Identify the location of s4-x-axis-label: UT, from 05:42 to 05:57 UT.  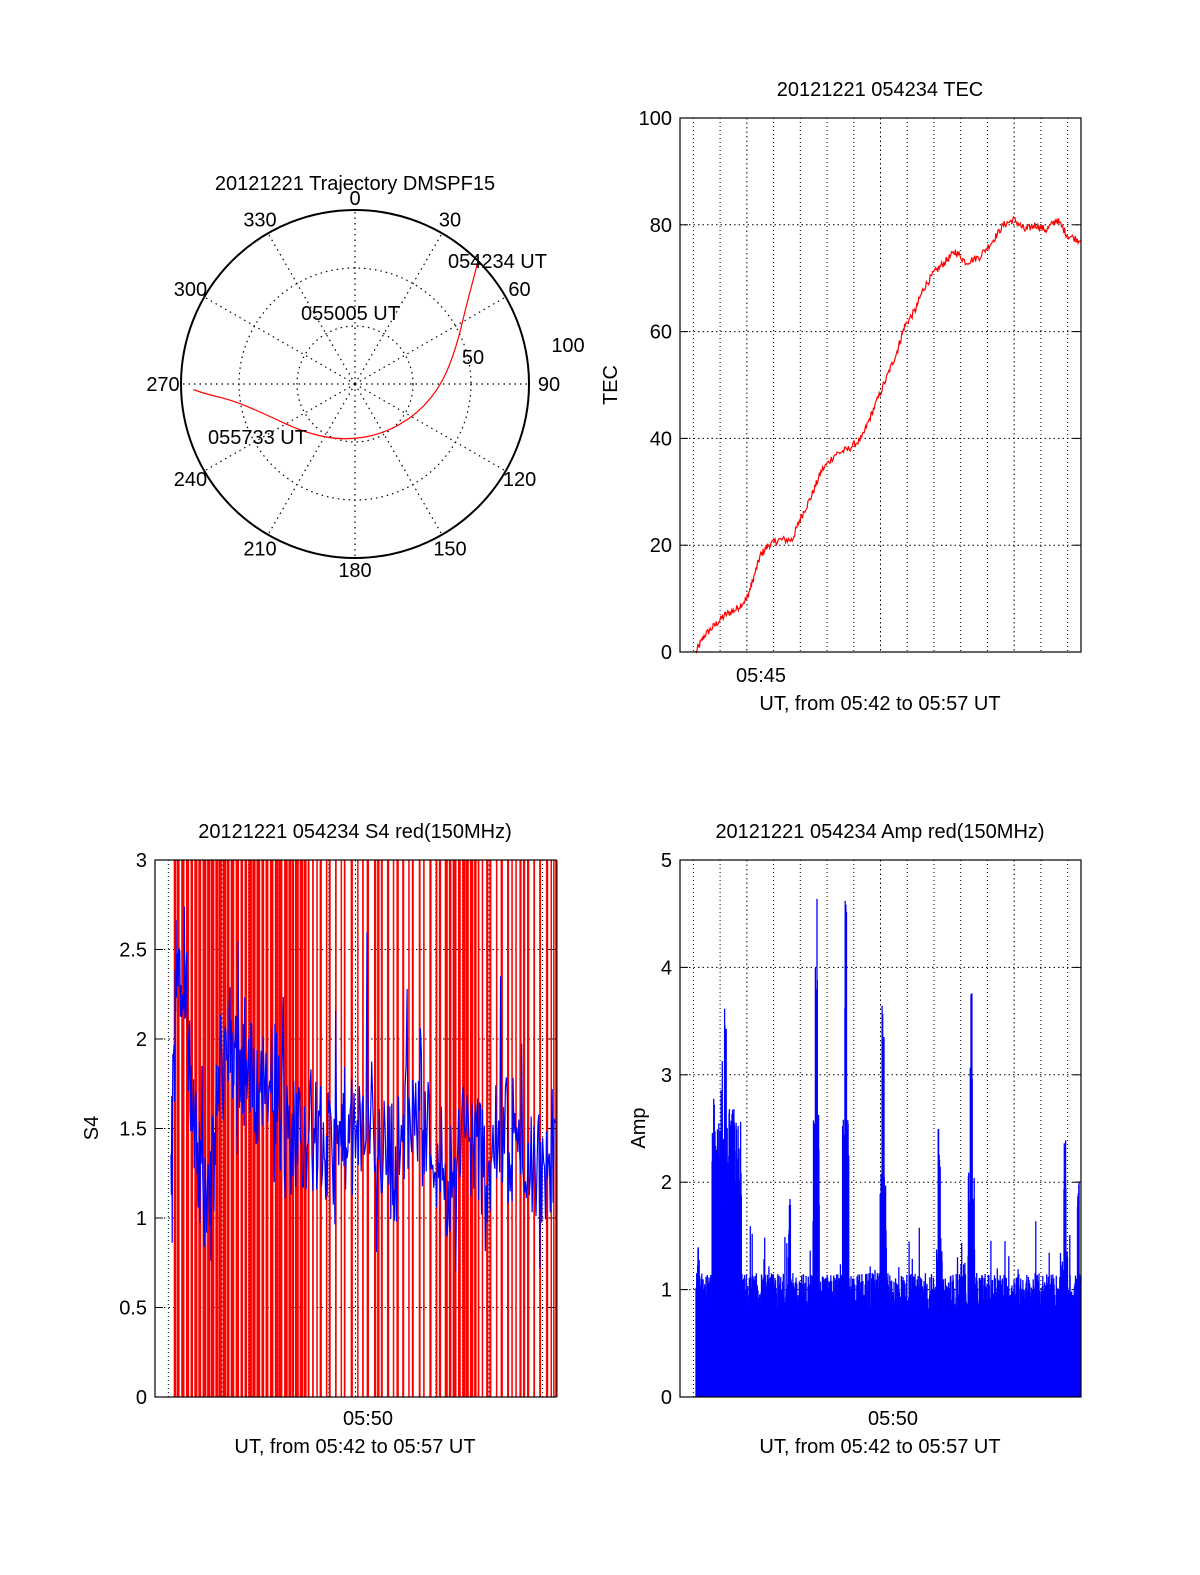
(354, 1447).